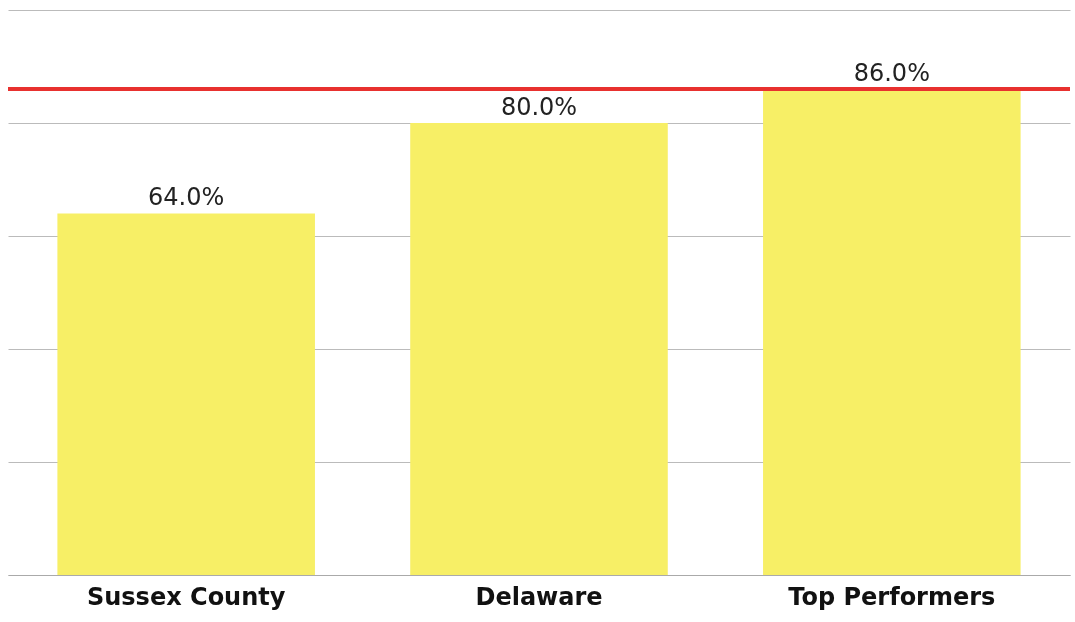 This screenshot has height=622, width=1075. What do you see at coordinates (892, 596) in the screenshot?
I see `x-tick-label: Top Performers` at bounding box center [892, 596].